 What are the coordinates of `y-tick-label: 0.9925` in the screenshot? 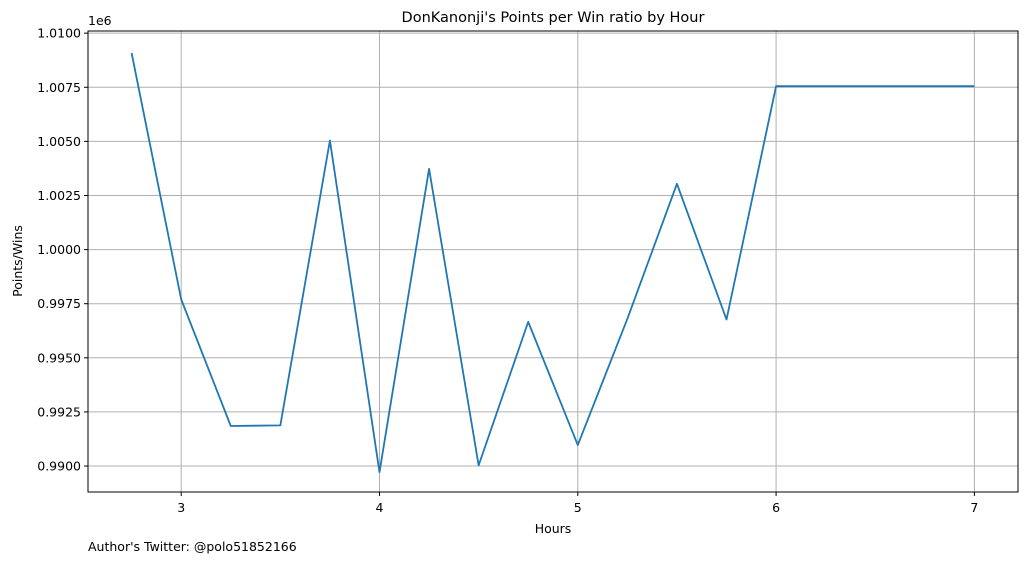 It's located at (59, 411).